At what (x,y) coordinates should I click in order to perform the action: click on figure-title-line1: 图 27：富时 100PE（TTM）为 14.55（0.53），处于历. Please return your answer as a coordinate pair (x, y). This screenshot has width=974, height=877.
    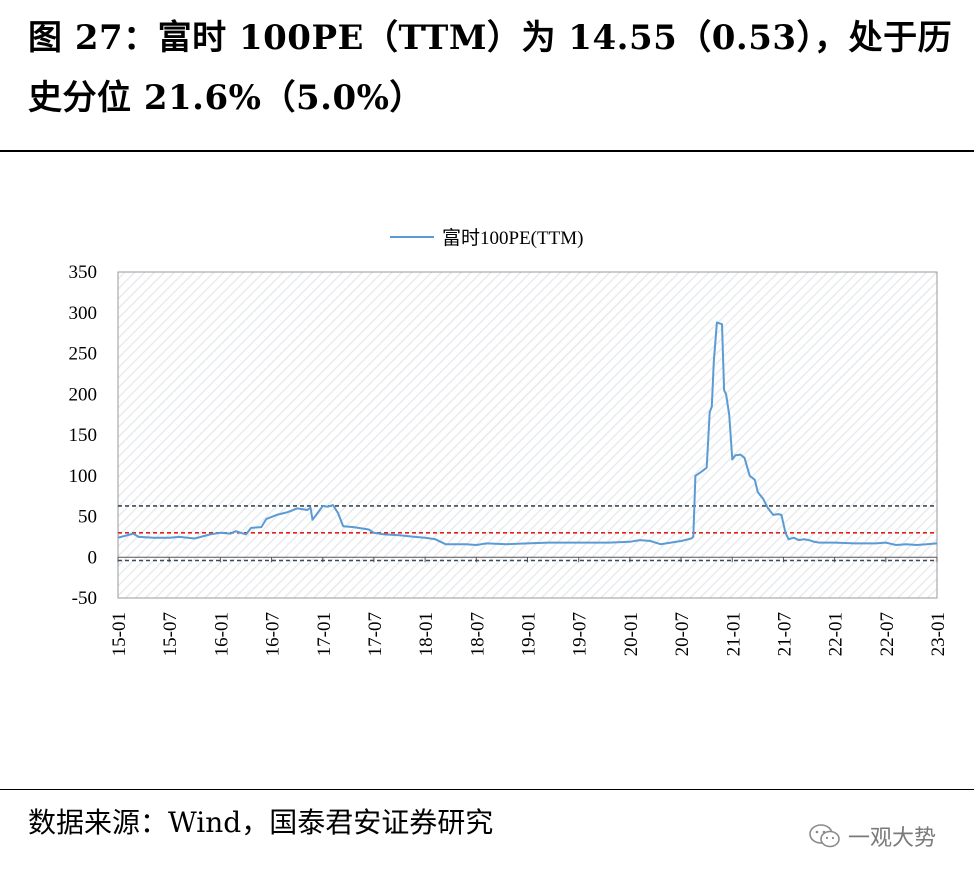
    Looking at the image, I should click on (490, 38).